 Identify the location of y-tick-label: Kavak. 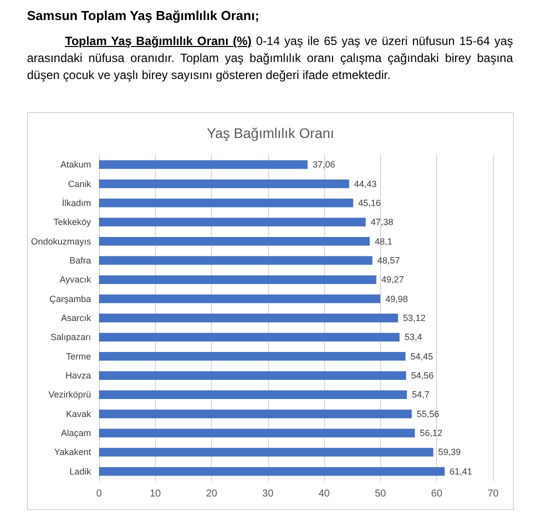
(79, 413).